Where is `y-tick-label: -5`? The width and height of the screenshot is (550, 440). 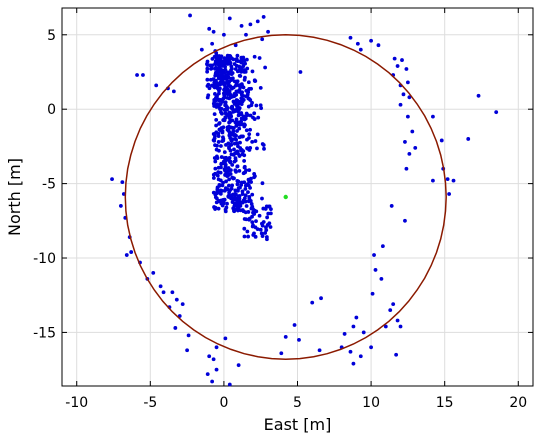
y-tick-label: -5 is located at coordinates (49, 185).